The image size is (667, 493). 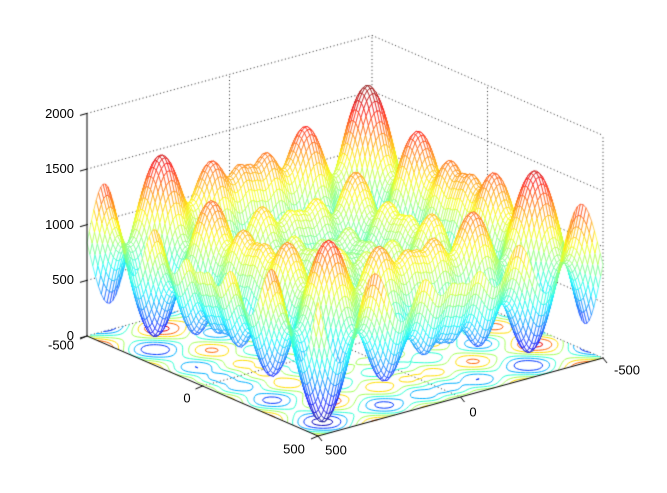 I want to click on z-tick-label-500: 500, so click(x=63, y=279).